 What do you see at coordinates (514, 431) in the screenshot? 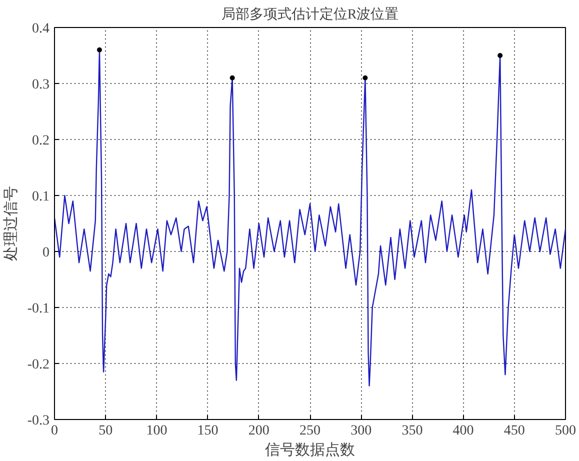
I see `x-tick-label: 450` at bounding box center [514, 431].